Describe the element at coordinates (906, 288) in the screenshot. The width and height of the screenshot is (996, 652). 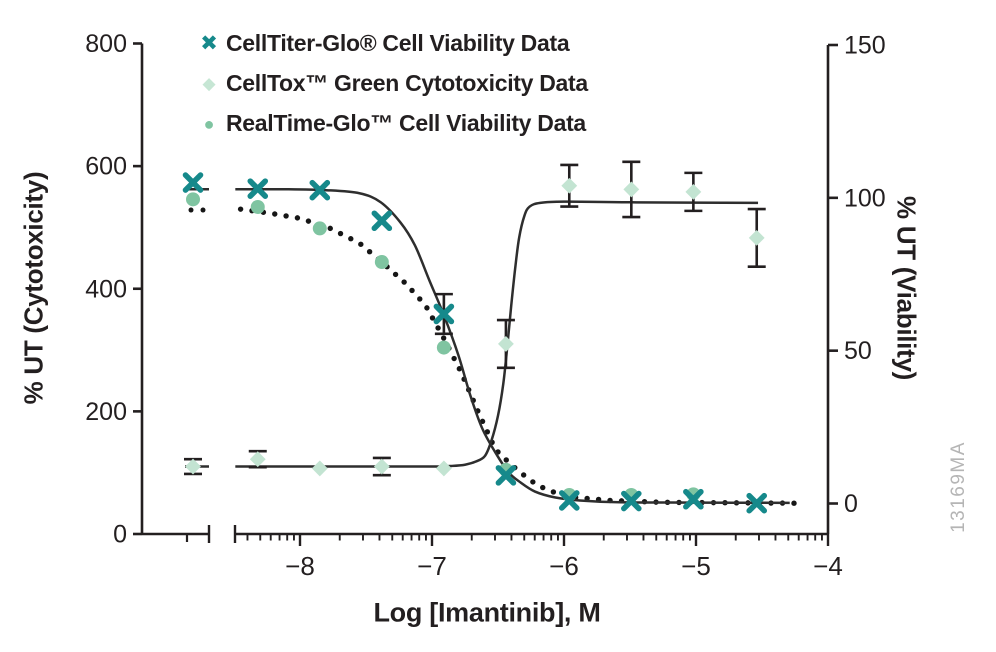
I see `right-axis-title: % UT (Viability)` at that location.